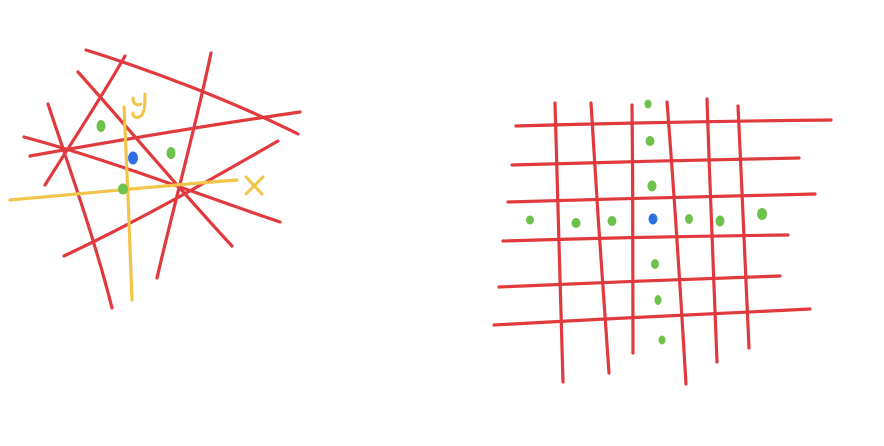 This screenshot has width=884, height=446. I want to click on grid-vertical-lines, so click(652, 241).